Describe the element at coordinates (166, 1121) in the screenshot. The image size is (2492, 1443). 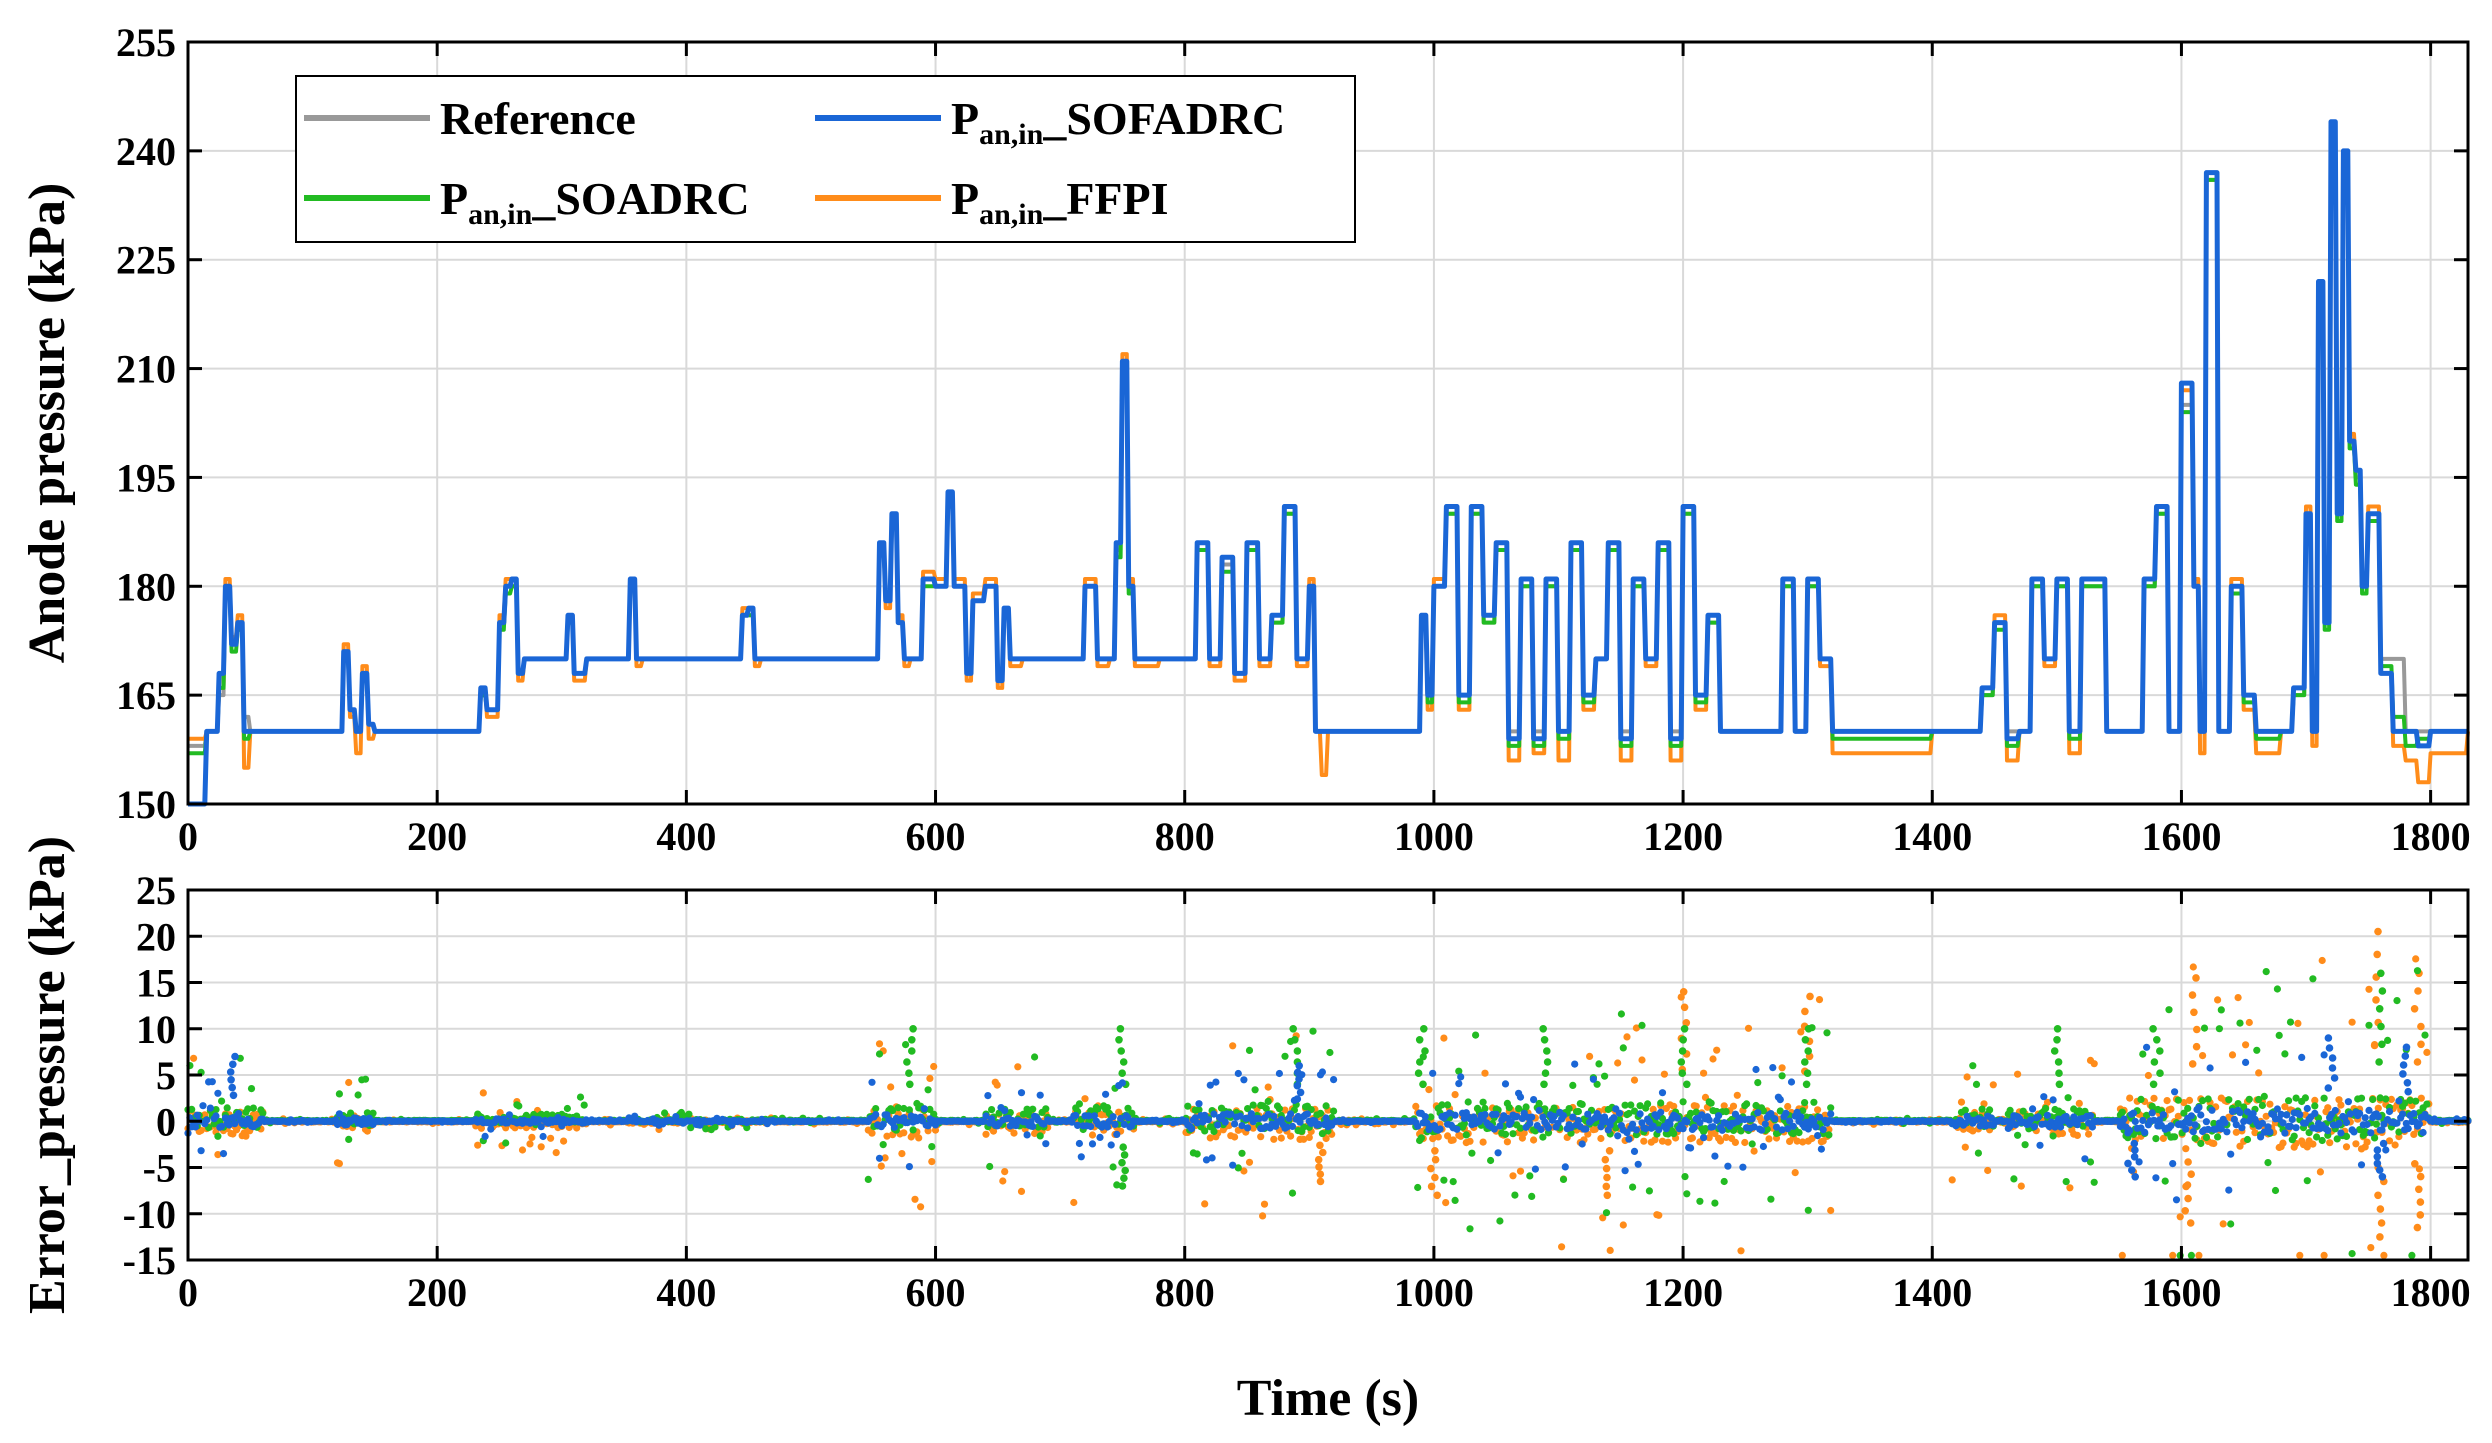
I see `bottom-ytick-label: 0` at that location.